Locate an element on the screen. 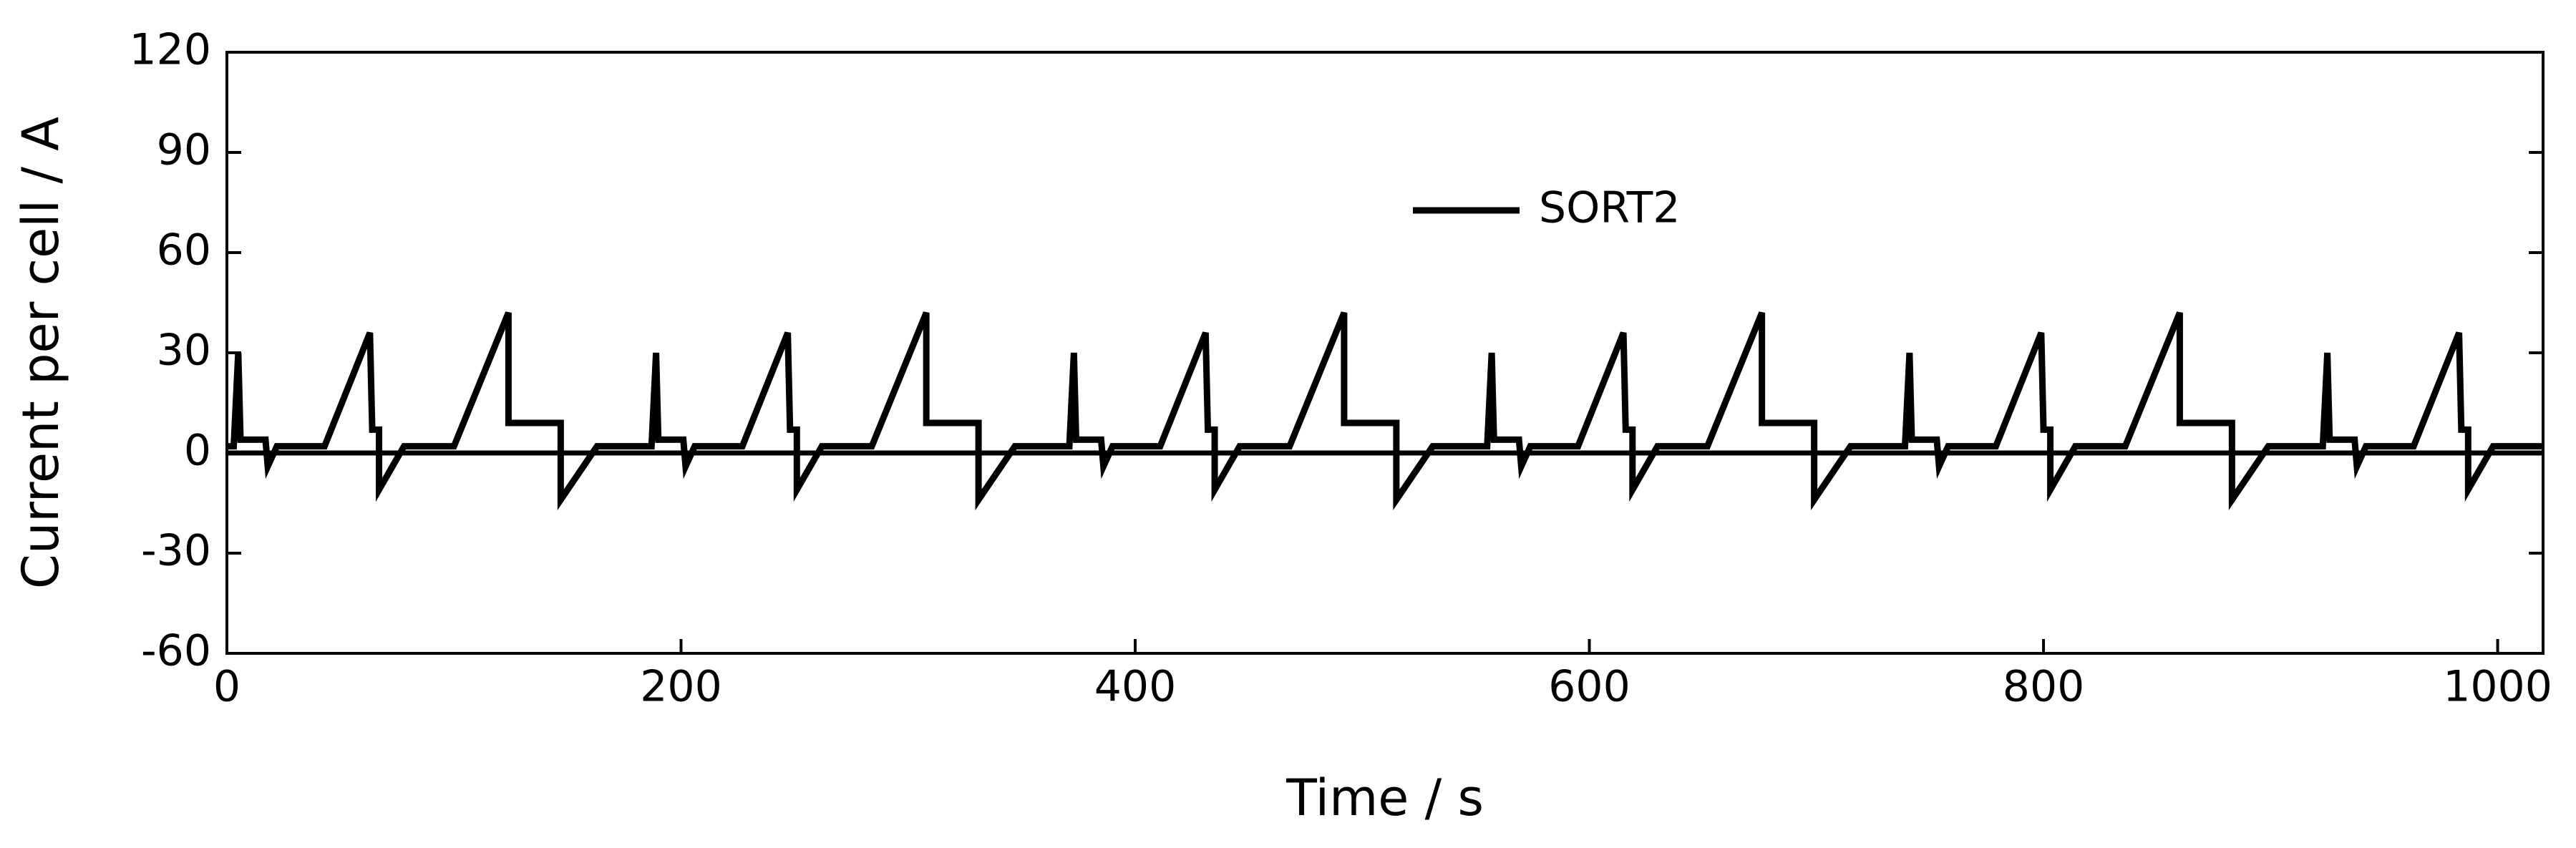  y-tick-label: 0 is located at coordinates (197, 451).